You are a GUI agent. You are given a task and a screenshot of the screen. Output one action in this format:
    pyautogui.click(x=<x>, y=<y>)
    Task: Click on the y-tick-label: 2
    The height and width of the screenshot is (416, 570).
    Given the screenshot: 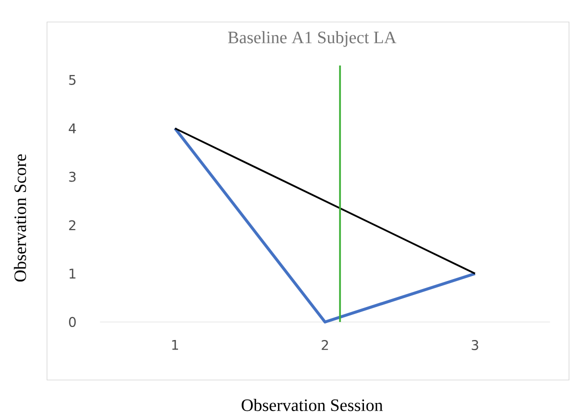 What is the action you would take?
    pyautogui.click(x=72, y=225)
    